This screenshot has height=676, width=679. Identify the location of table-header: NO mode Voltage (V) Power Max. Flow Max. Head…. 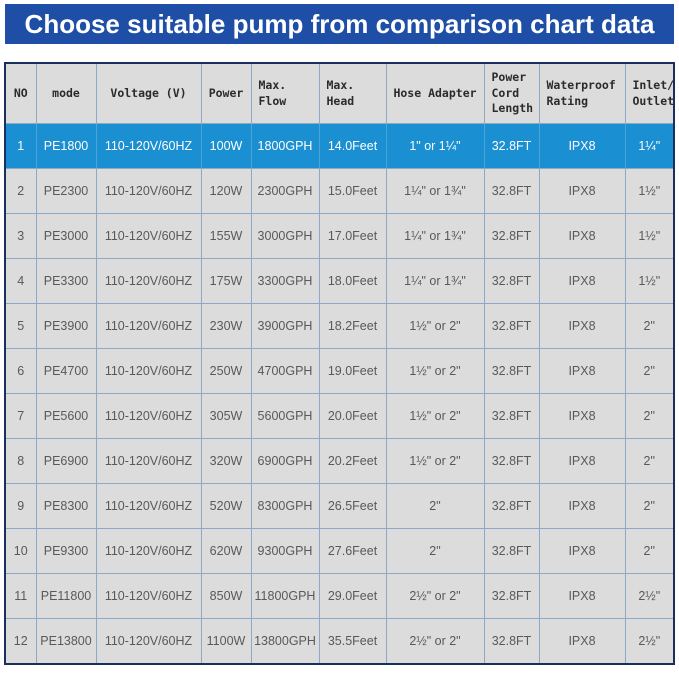
(339, 93).